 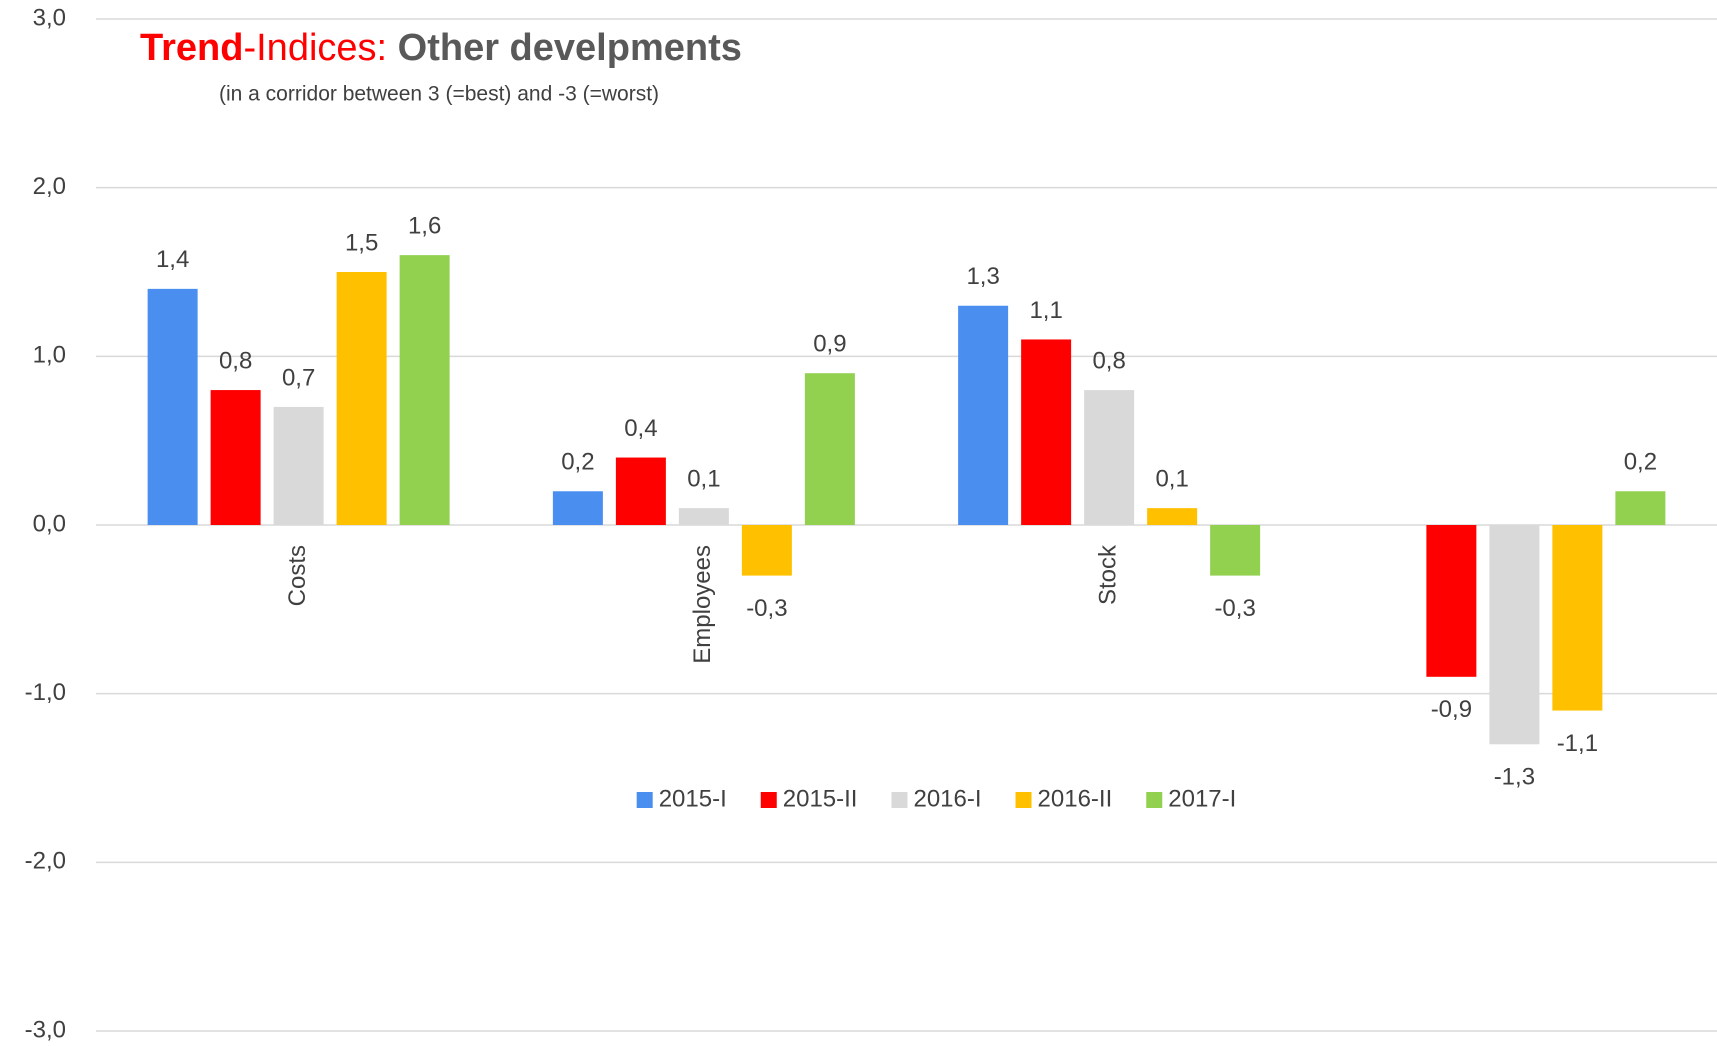 What do you see at coordinates (820, 798) in the screenshot?
I see `legend-label: 2015-II` at bounding box center [820, 798].